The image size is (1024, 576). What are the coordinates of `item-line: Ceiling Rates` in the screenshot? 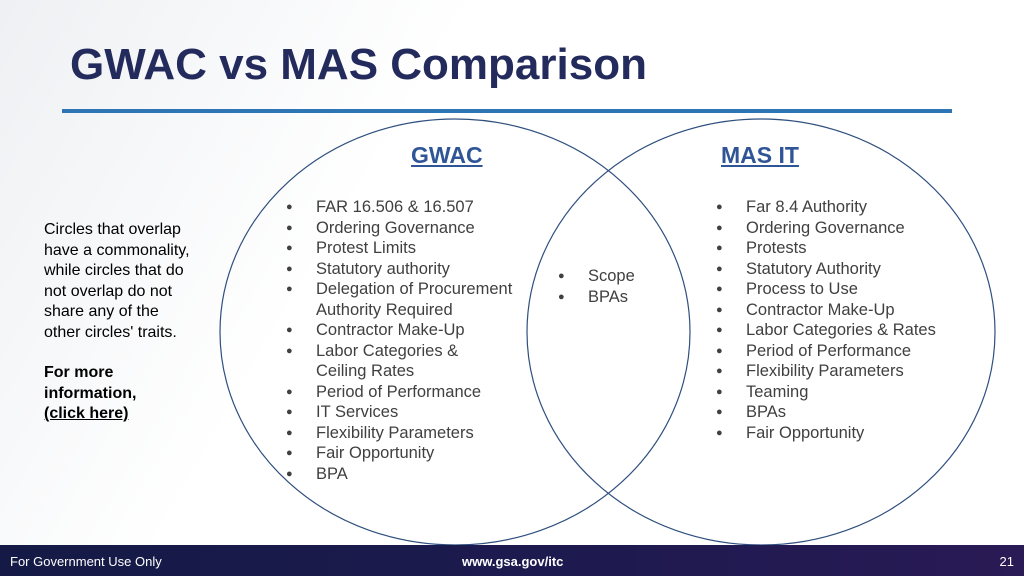 It's located at (365, 371).